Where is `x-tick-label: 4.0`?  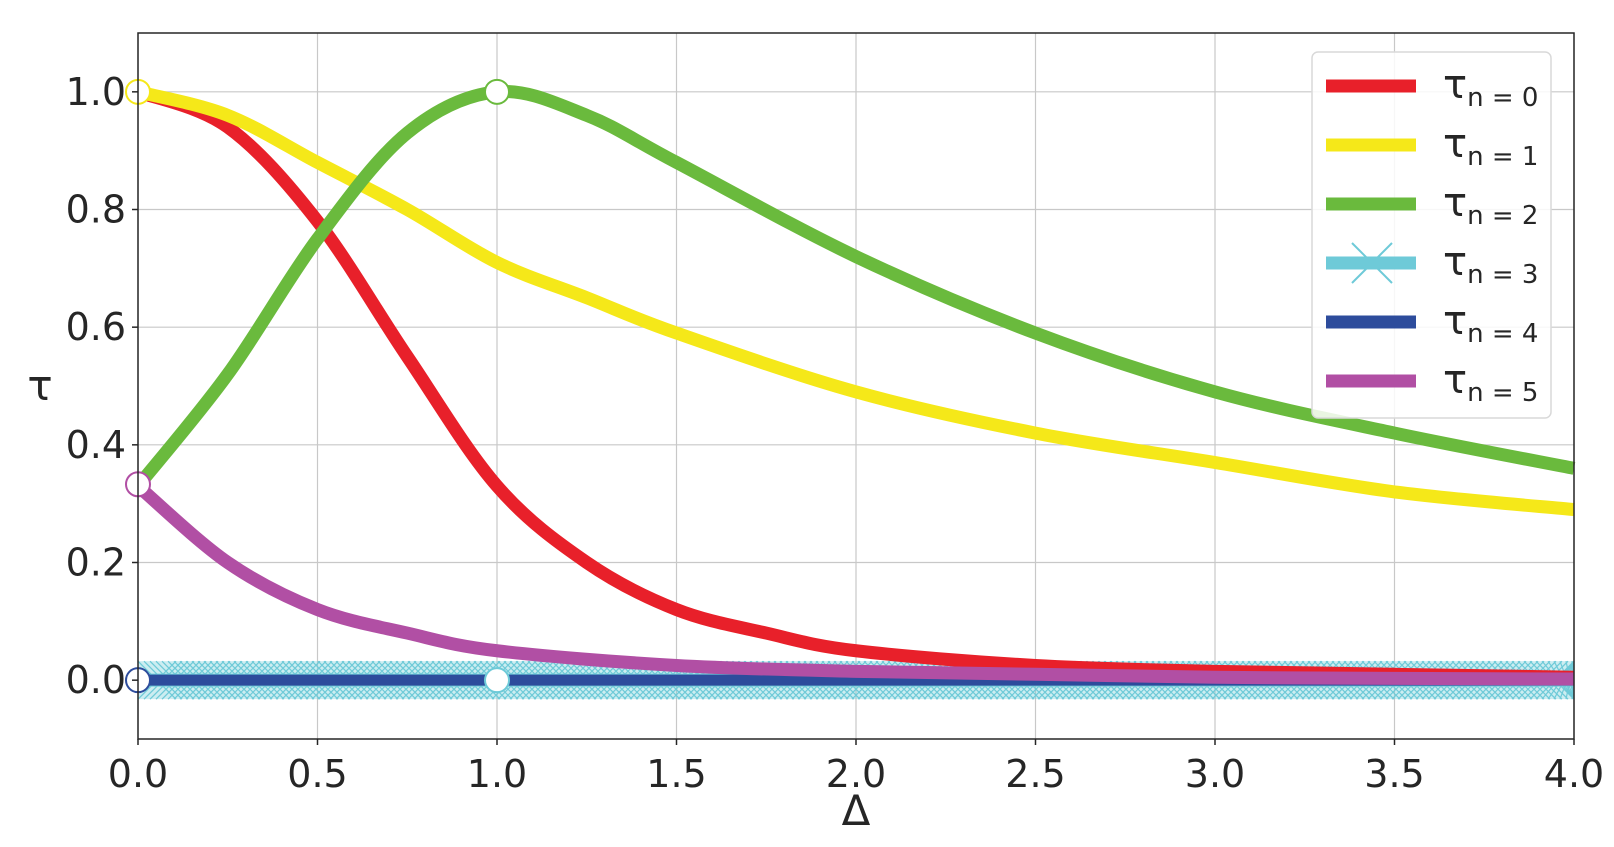 x-tick-label: 4.0 is located at coordinates (1574, 774).